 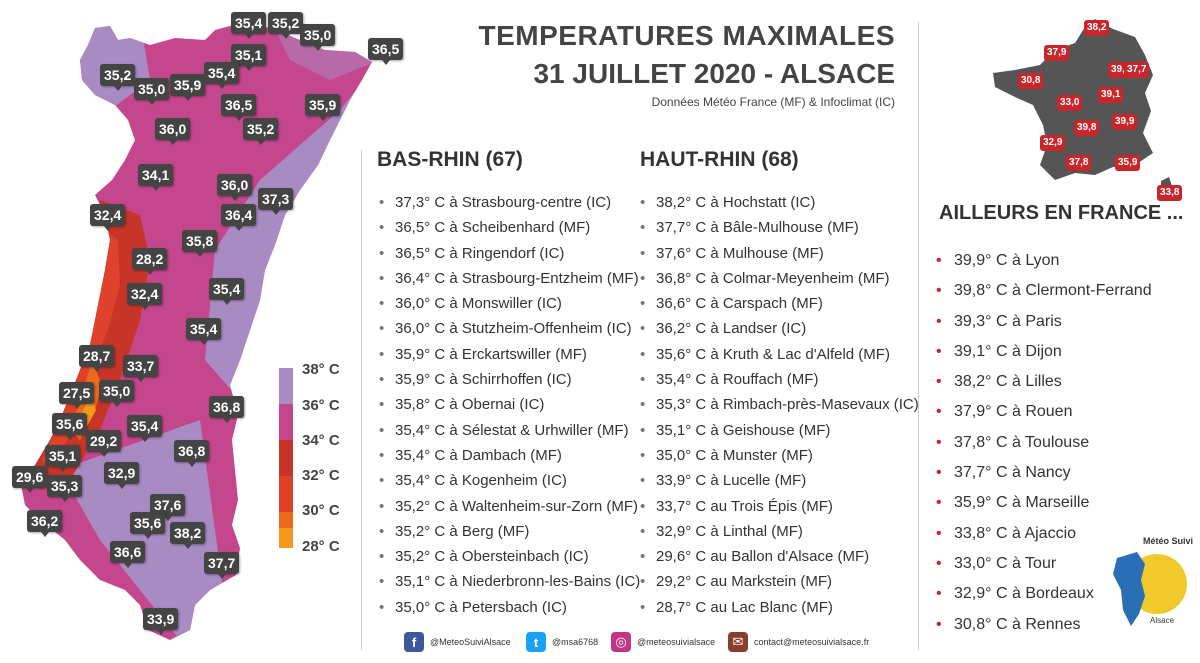 What do you see at coordinates (575, 642) in the screenshot?
I see `twitter-handle: @msa6768` at bounding box center [575, 642].